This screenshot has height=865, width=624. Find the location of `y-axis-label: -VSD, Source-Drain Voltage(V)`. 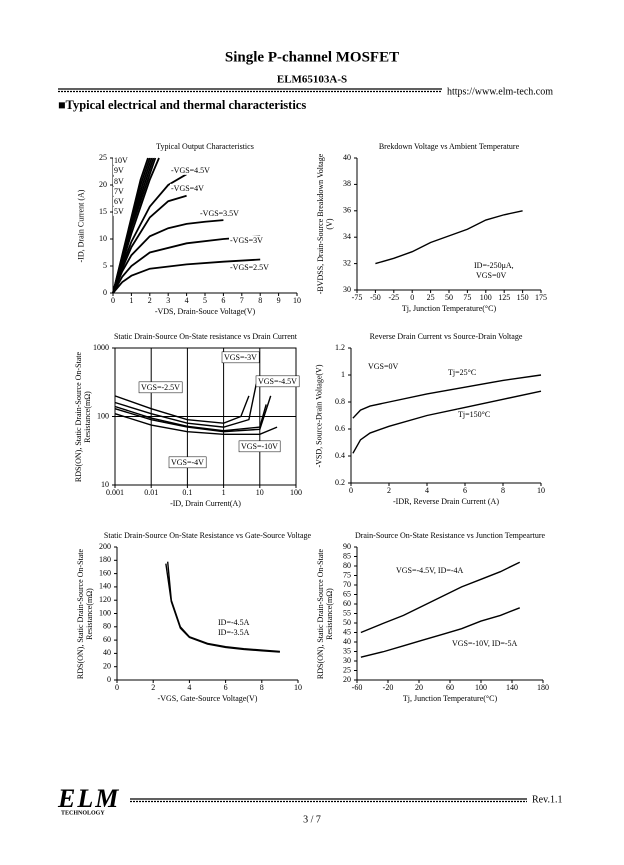

y-axis-label: -VSD, Source-Drain Voltage(V) is located at coordinates (319, 416).